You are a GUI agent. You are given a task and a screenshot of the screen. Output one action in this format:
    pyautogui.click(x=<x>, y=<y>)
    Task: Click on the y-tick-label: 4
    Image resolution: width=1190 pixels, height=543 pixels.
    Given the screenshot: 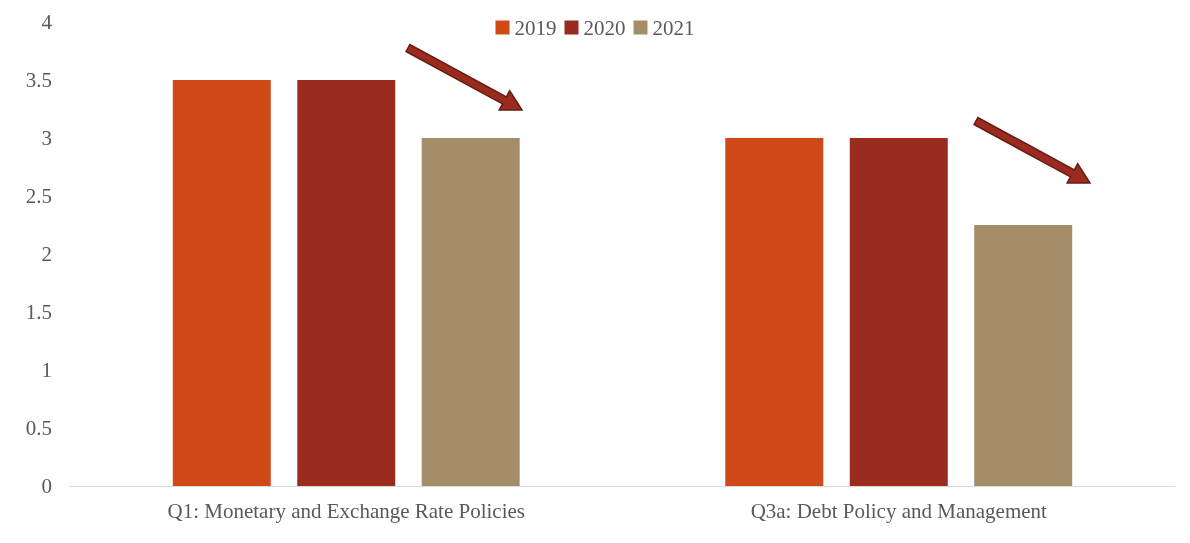 What is the action you would take?
    pyautogui.click(x=47, y=22)
    